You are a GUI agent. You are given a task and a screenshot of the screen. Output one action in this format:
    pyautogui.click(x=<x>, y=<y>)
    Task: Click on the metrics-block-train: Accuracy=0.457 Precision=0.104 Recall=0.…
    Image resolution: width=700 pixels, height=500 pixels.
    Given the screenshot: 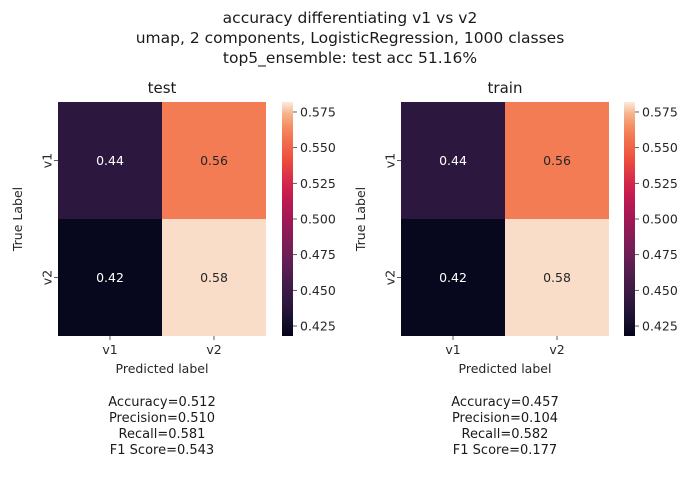 What is the action you would take?
    pyautogui.click(x=505, y=427)
    